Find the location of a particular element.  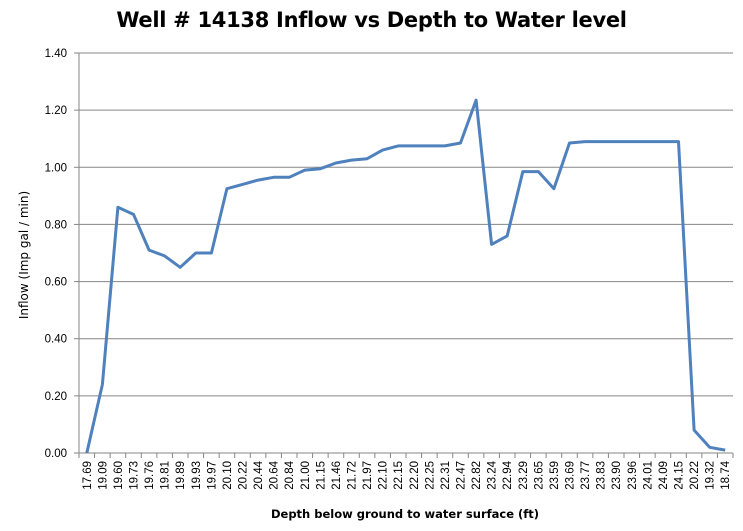

x-tick-label: 17.69 is located at coordinates (88, 475).